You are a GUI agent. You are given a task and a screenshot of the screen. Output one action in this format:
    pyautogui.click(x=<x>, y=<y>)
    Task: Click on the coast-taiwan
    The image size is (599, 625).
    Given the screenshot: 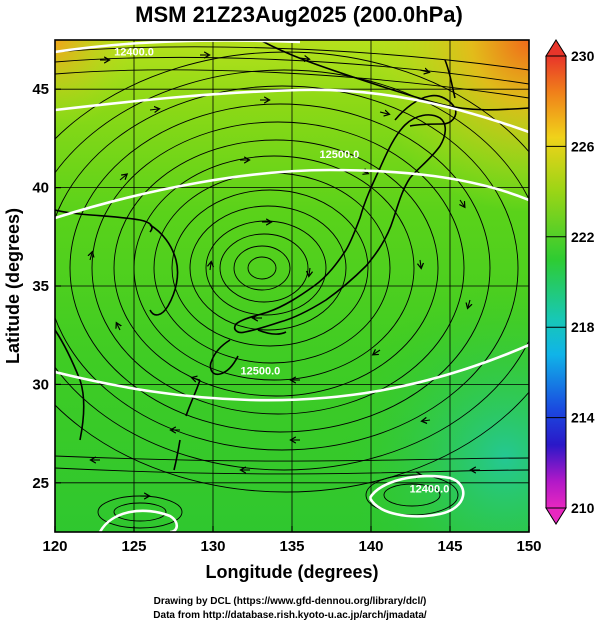 What is the action you would take?
    pyautogui.click(x=177, y=455)
    